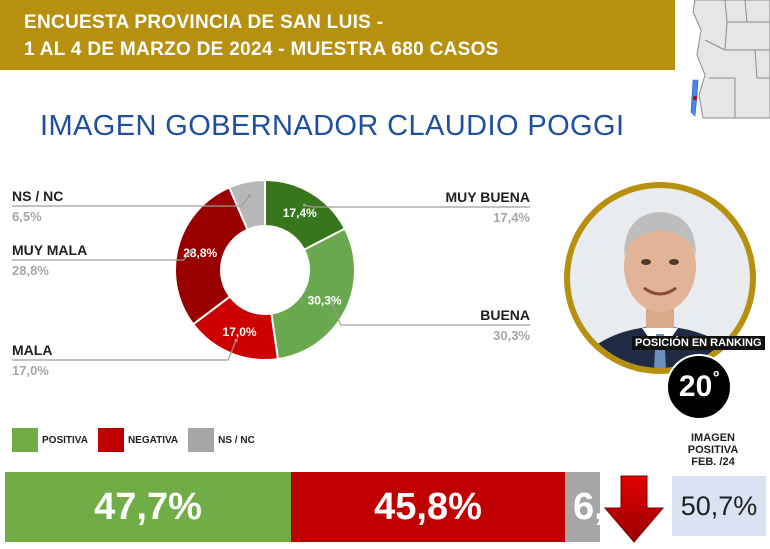 This screenshot has height=549, width=770. I want to click on donut-slice-muy-mala, so click(211, 256).